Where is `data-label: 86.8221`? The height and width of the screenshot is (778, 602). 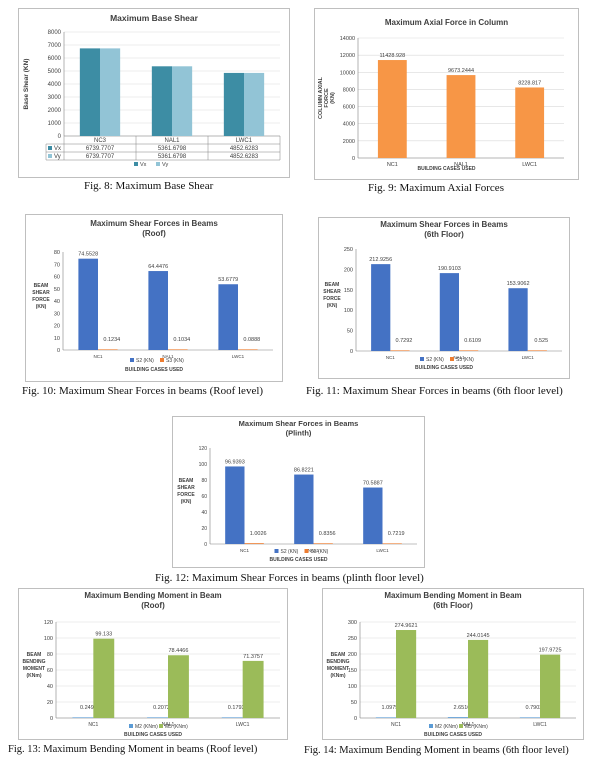 data-label: 86.8221 is located at coordinates (304, 471).